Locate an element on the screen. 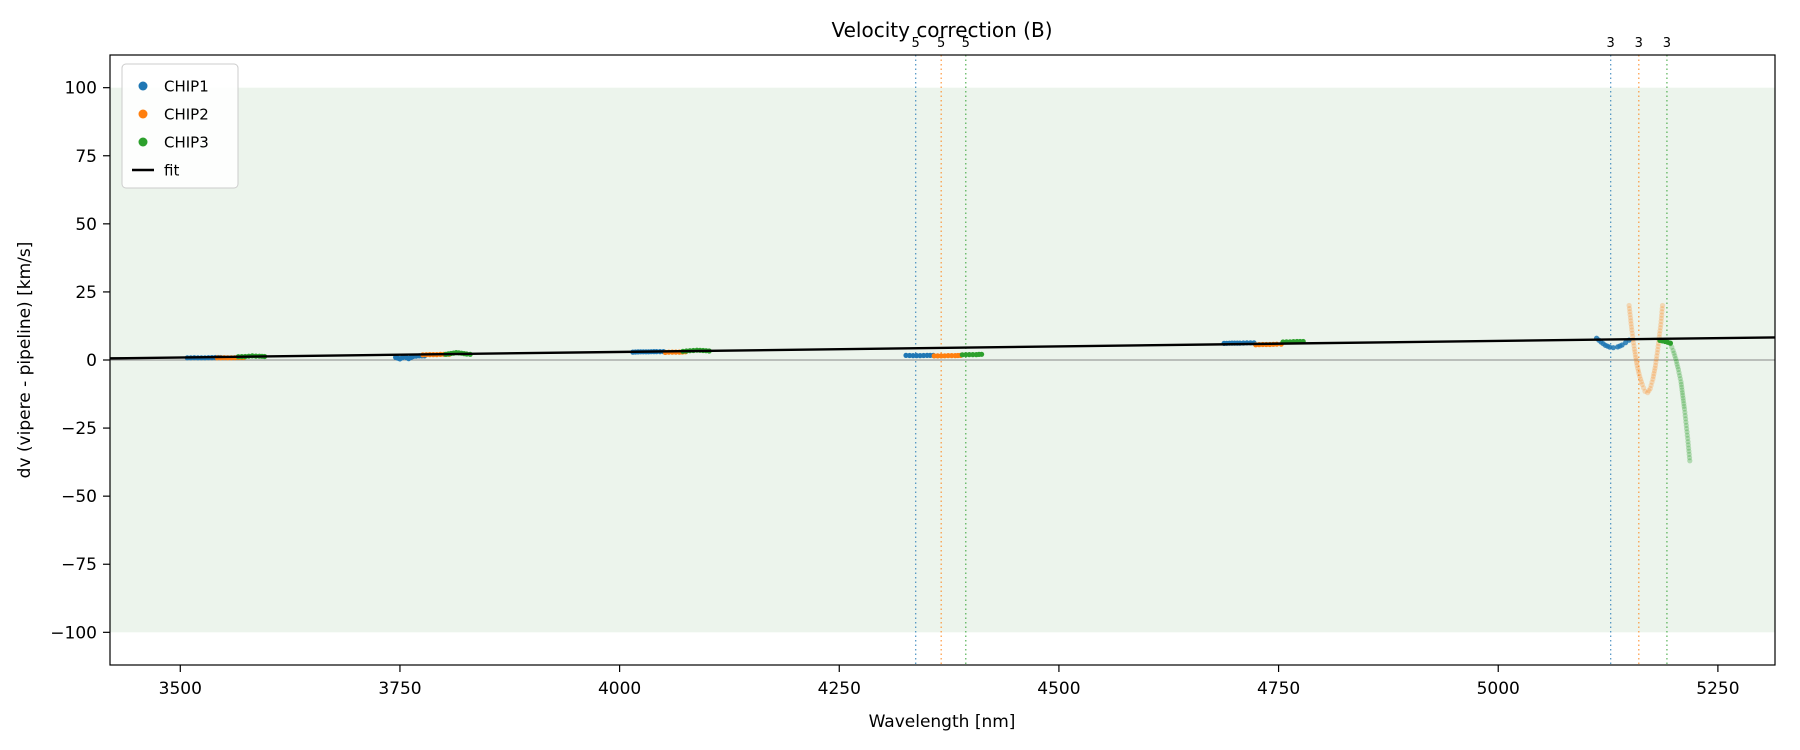 This screenshot has height=750, width=1800. x-tick-label: 4500 is located at coordinates (1058, 689).